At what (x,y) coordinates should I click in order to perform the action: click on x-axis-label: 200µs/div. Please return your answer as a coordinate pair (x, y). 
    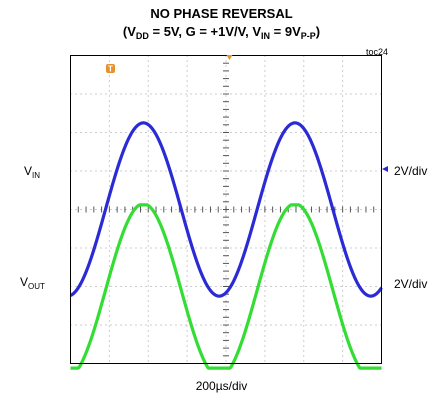
    Looking at the image, I should click on (221, 386).